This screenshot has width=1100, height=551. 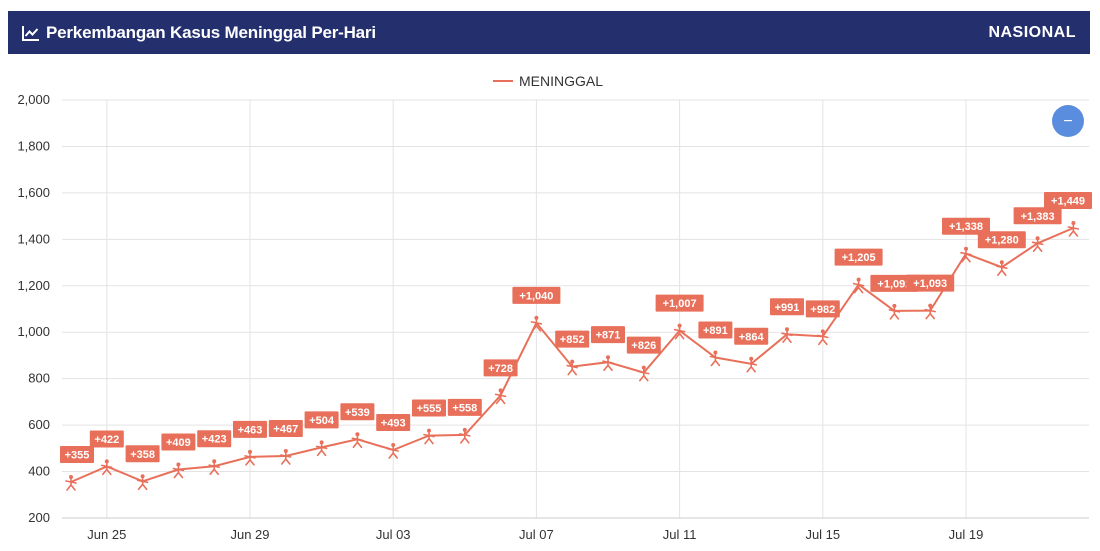 What do you see at coordinates (536, 534) in the screenshot?
I see `x-tick-label: Jul 07` at bounding box center [536, 534].